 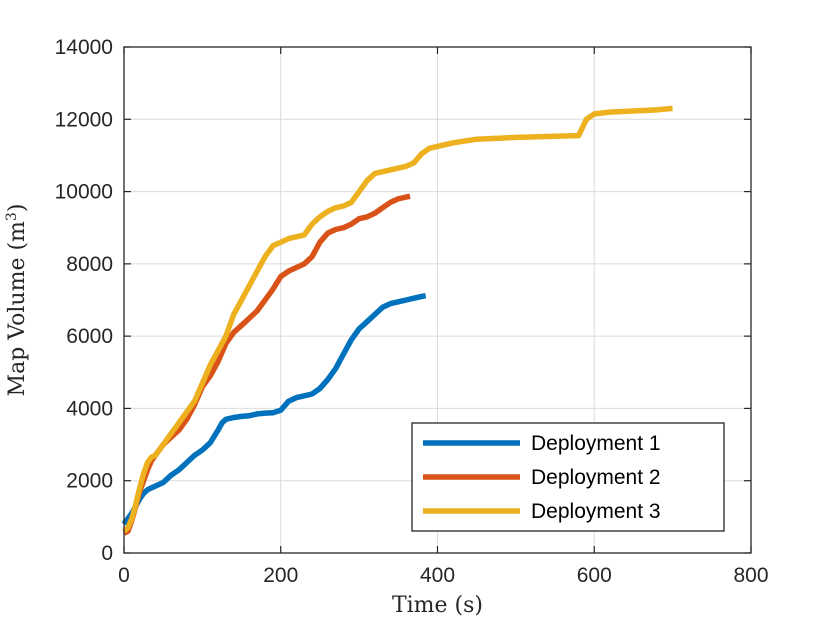 What do you see at coordinates (437, 575) in the screenshot?
I see `x-tick-label: 400` at bounding box center [437, 575].